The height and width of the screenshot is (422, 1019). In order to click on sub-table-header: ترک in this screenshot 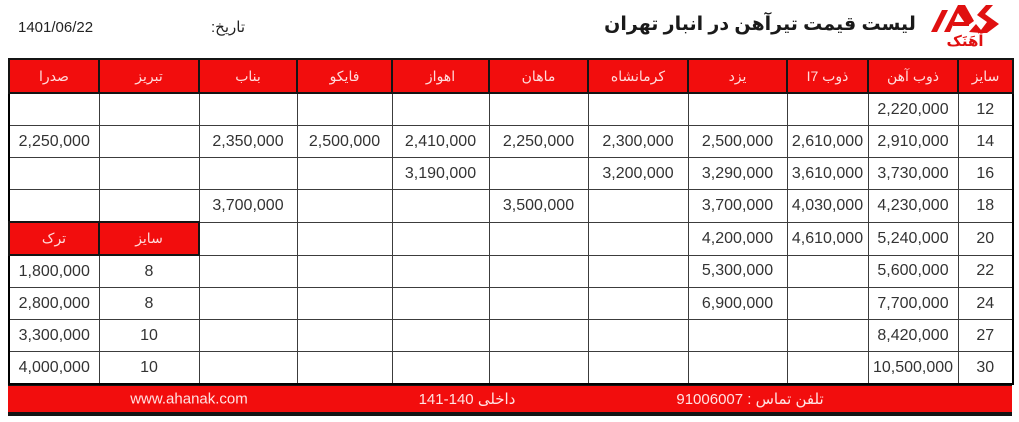, I will do `click(54, 238)`.